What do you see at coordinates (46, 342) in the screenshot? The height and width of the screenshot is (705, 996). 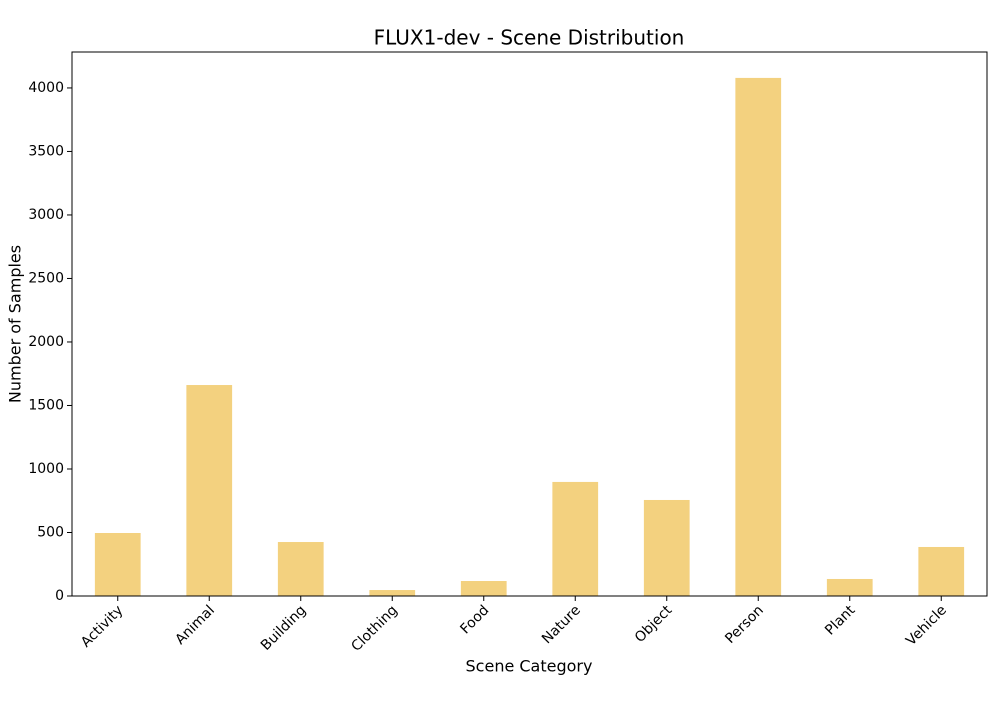 I see `y-tick-label: 2000` at bounding box center [46, 342].